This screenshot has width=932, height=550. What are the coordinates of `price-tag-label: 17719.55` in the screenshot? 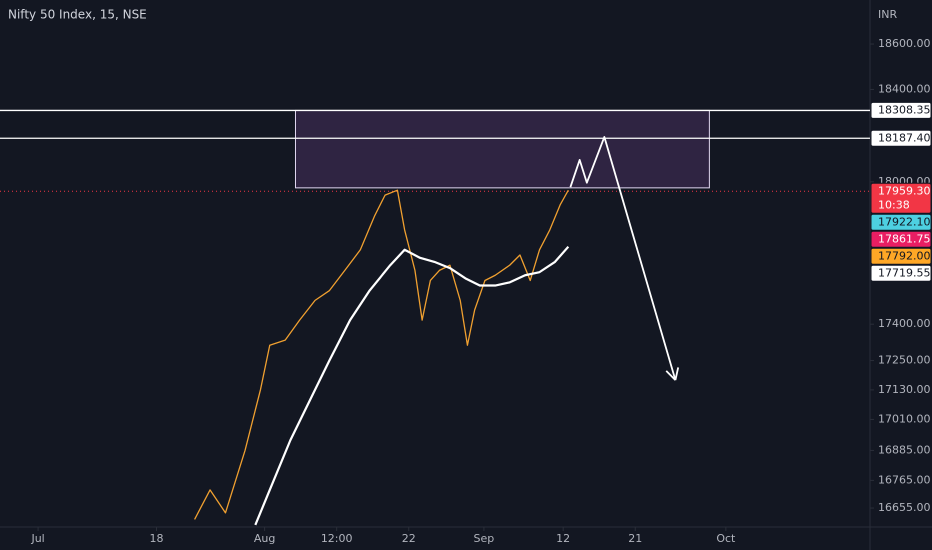 It's located at (904, 272).